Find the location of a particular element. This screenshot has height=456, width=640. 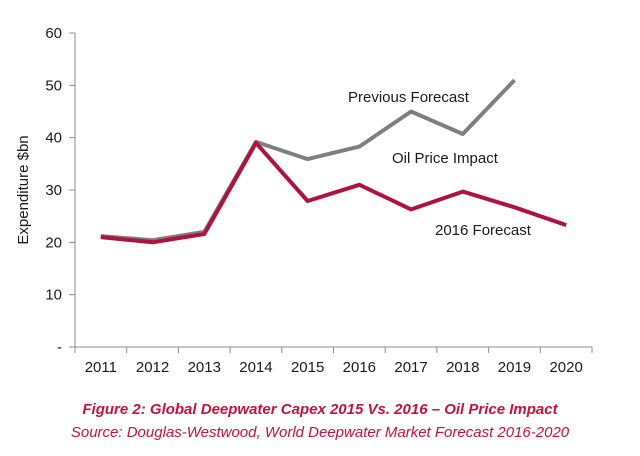

y-tick-label: 20 is located at coordinates (53, 242).